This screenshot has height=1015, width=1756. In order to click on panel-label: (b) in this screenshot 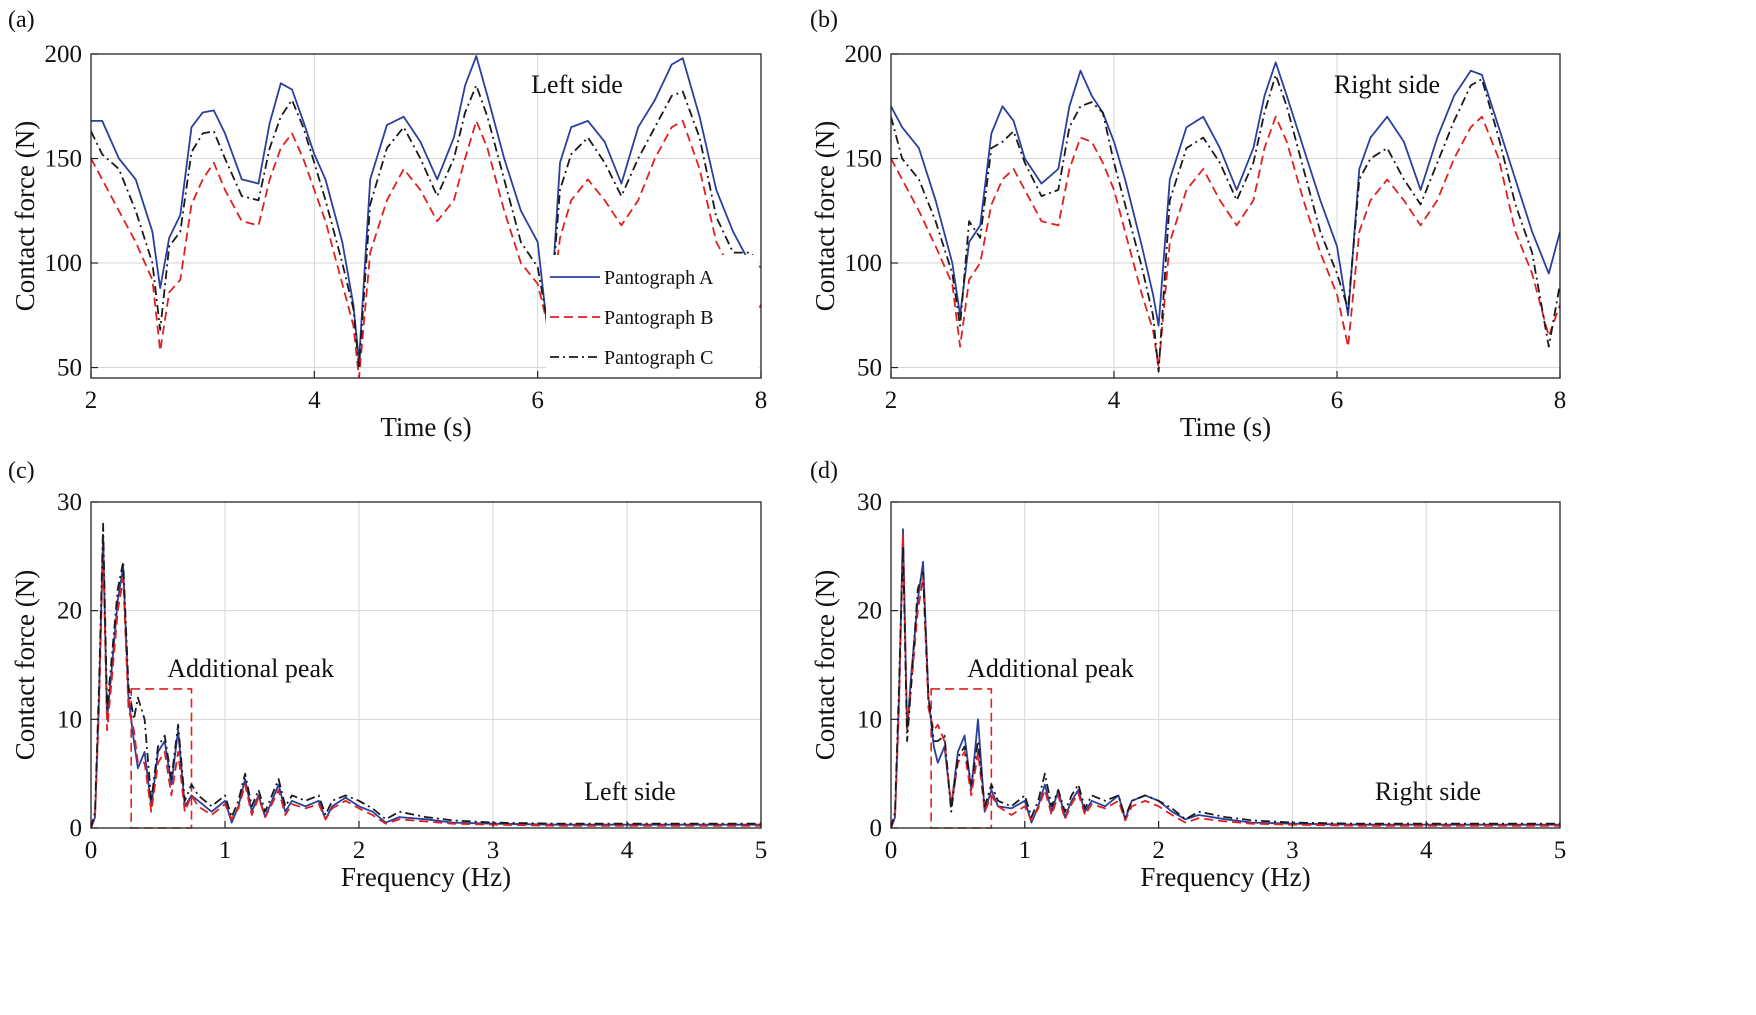, I will do `click(824, 20)`.